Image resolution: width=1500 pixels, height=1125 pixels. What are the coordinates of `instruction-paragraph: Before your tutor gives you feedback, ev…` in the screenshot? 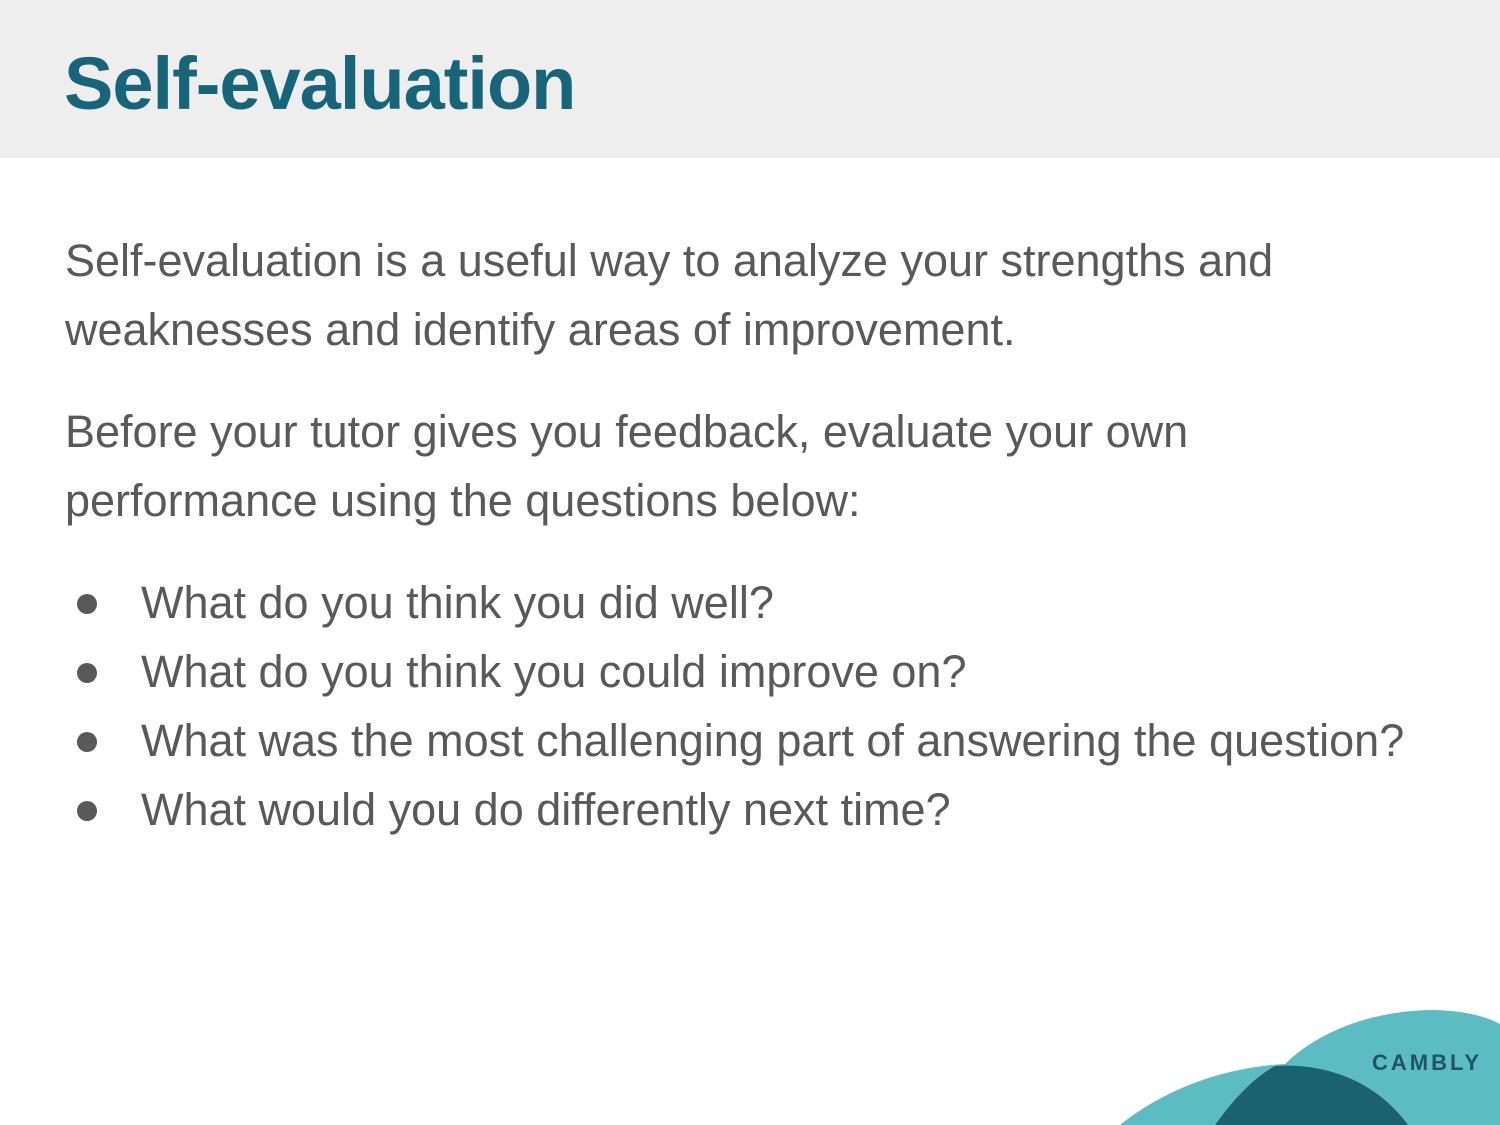 It's located at (627, 466).